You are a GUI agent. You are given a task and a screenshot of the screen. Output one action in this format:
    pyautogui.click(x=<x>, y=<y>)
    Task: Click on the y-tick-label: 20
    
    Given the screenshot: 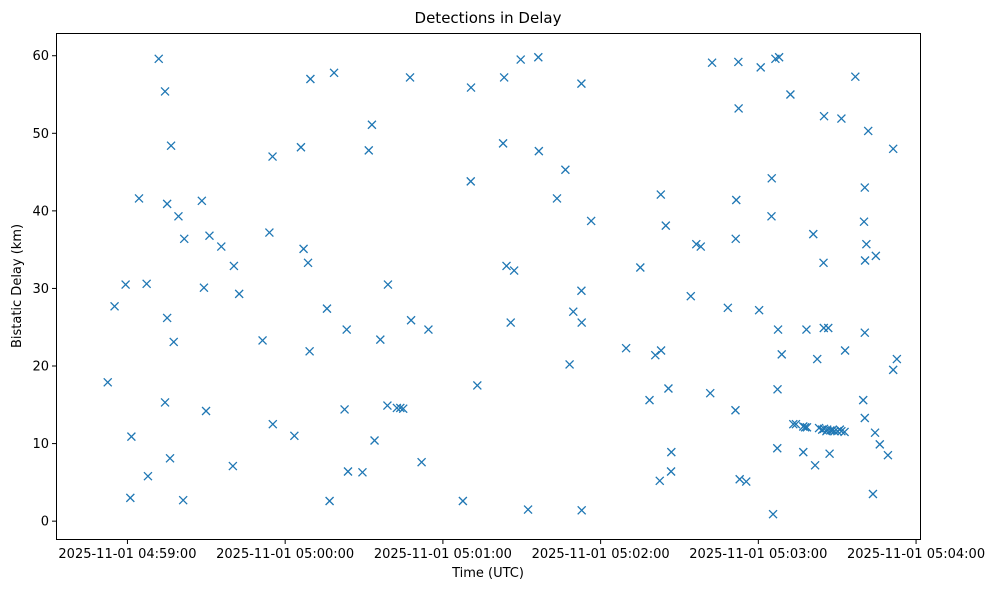 What is the action you would take?
    pyautogui.click(x=40, y=367)
    